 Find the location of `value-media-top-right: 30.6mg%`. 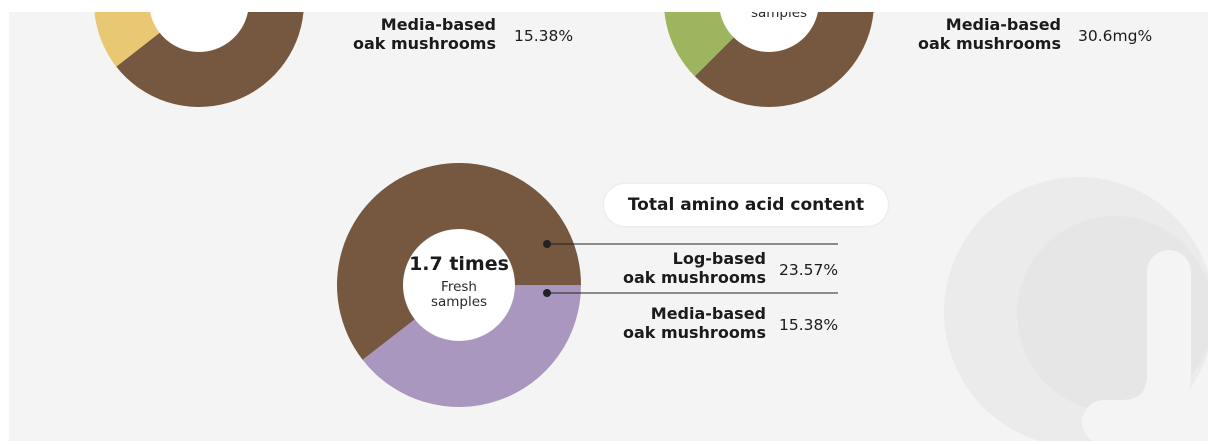

value-media-top-right: 30.6mg% is located at coordinates (1115, 36).